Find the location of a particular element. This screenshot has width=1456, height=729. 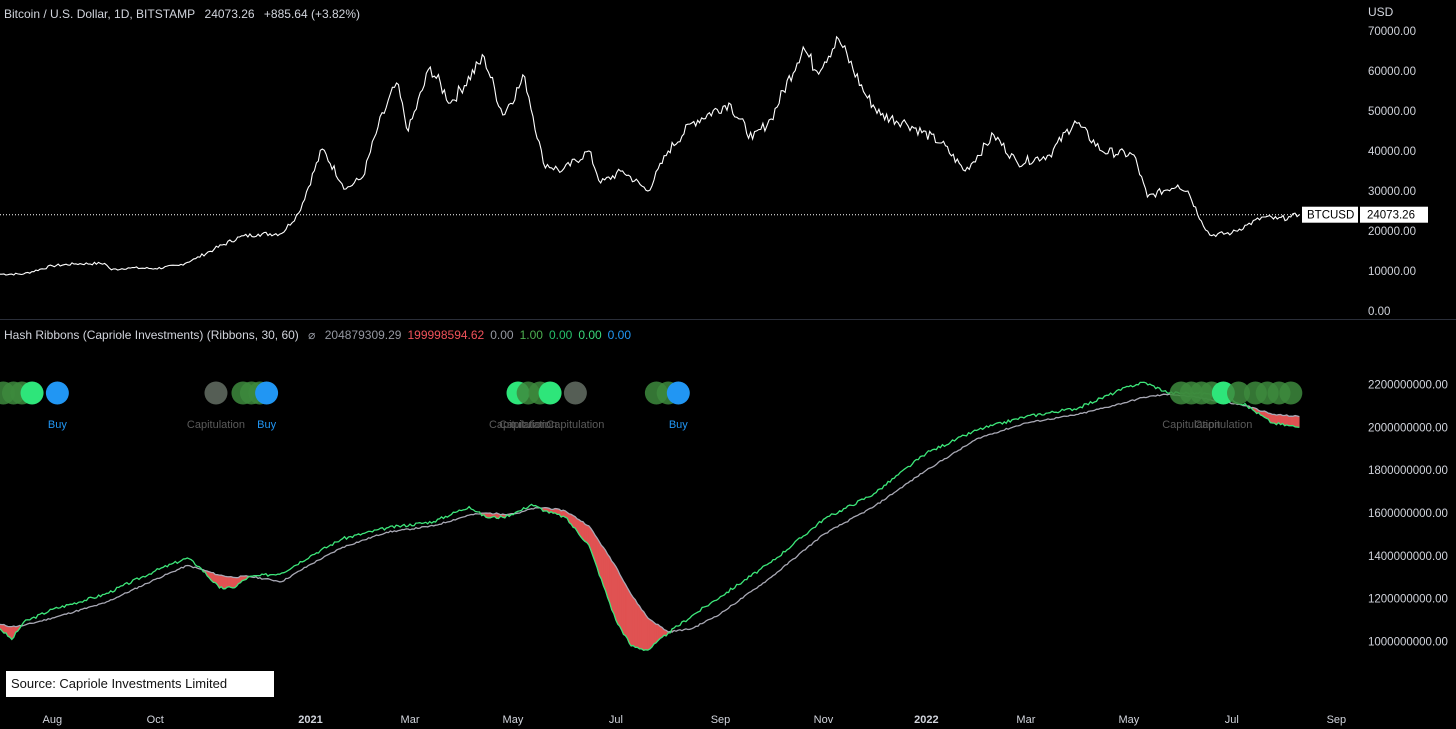

price-axis-tick: 0.00 is located at coordinates (1379, 312).